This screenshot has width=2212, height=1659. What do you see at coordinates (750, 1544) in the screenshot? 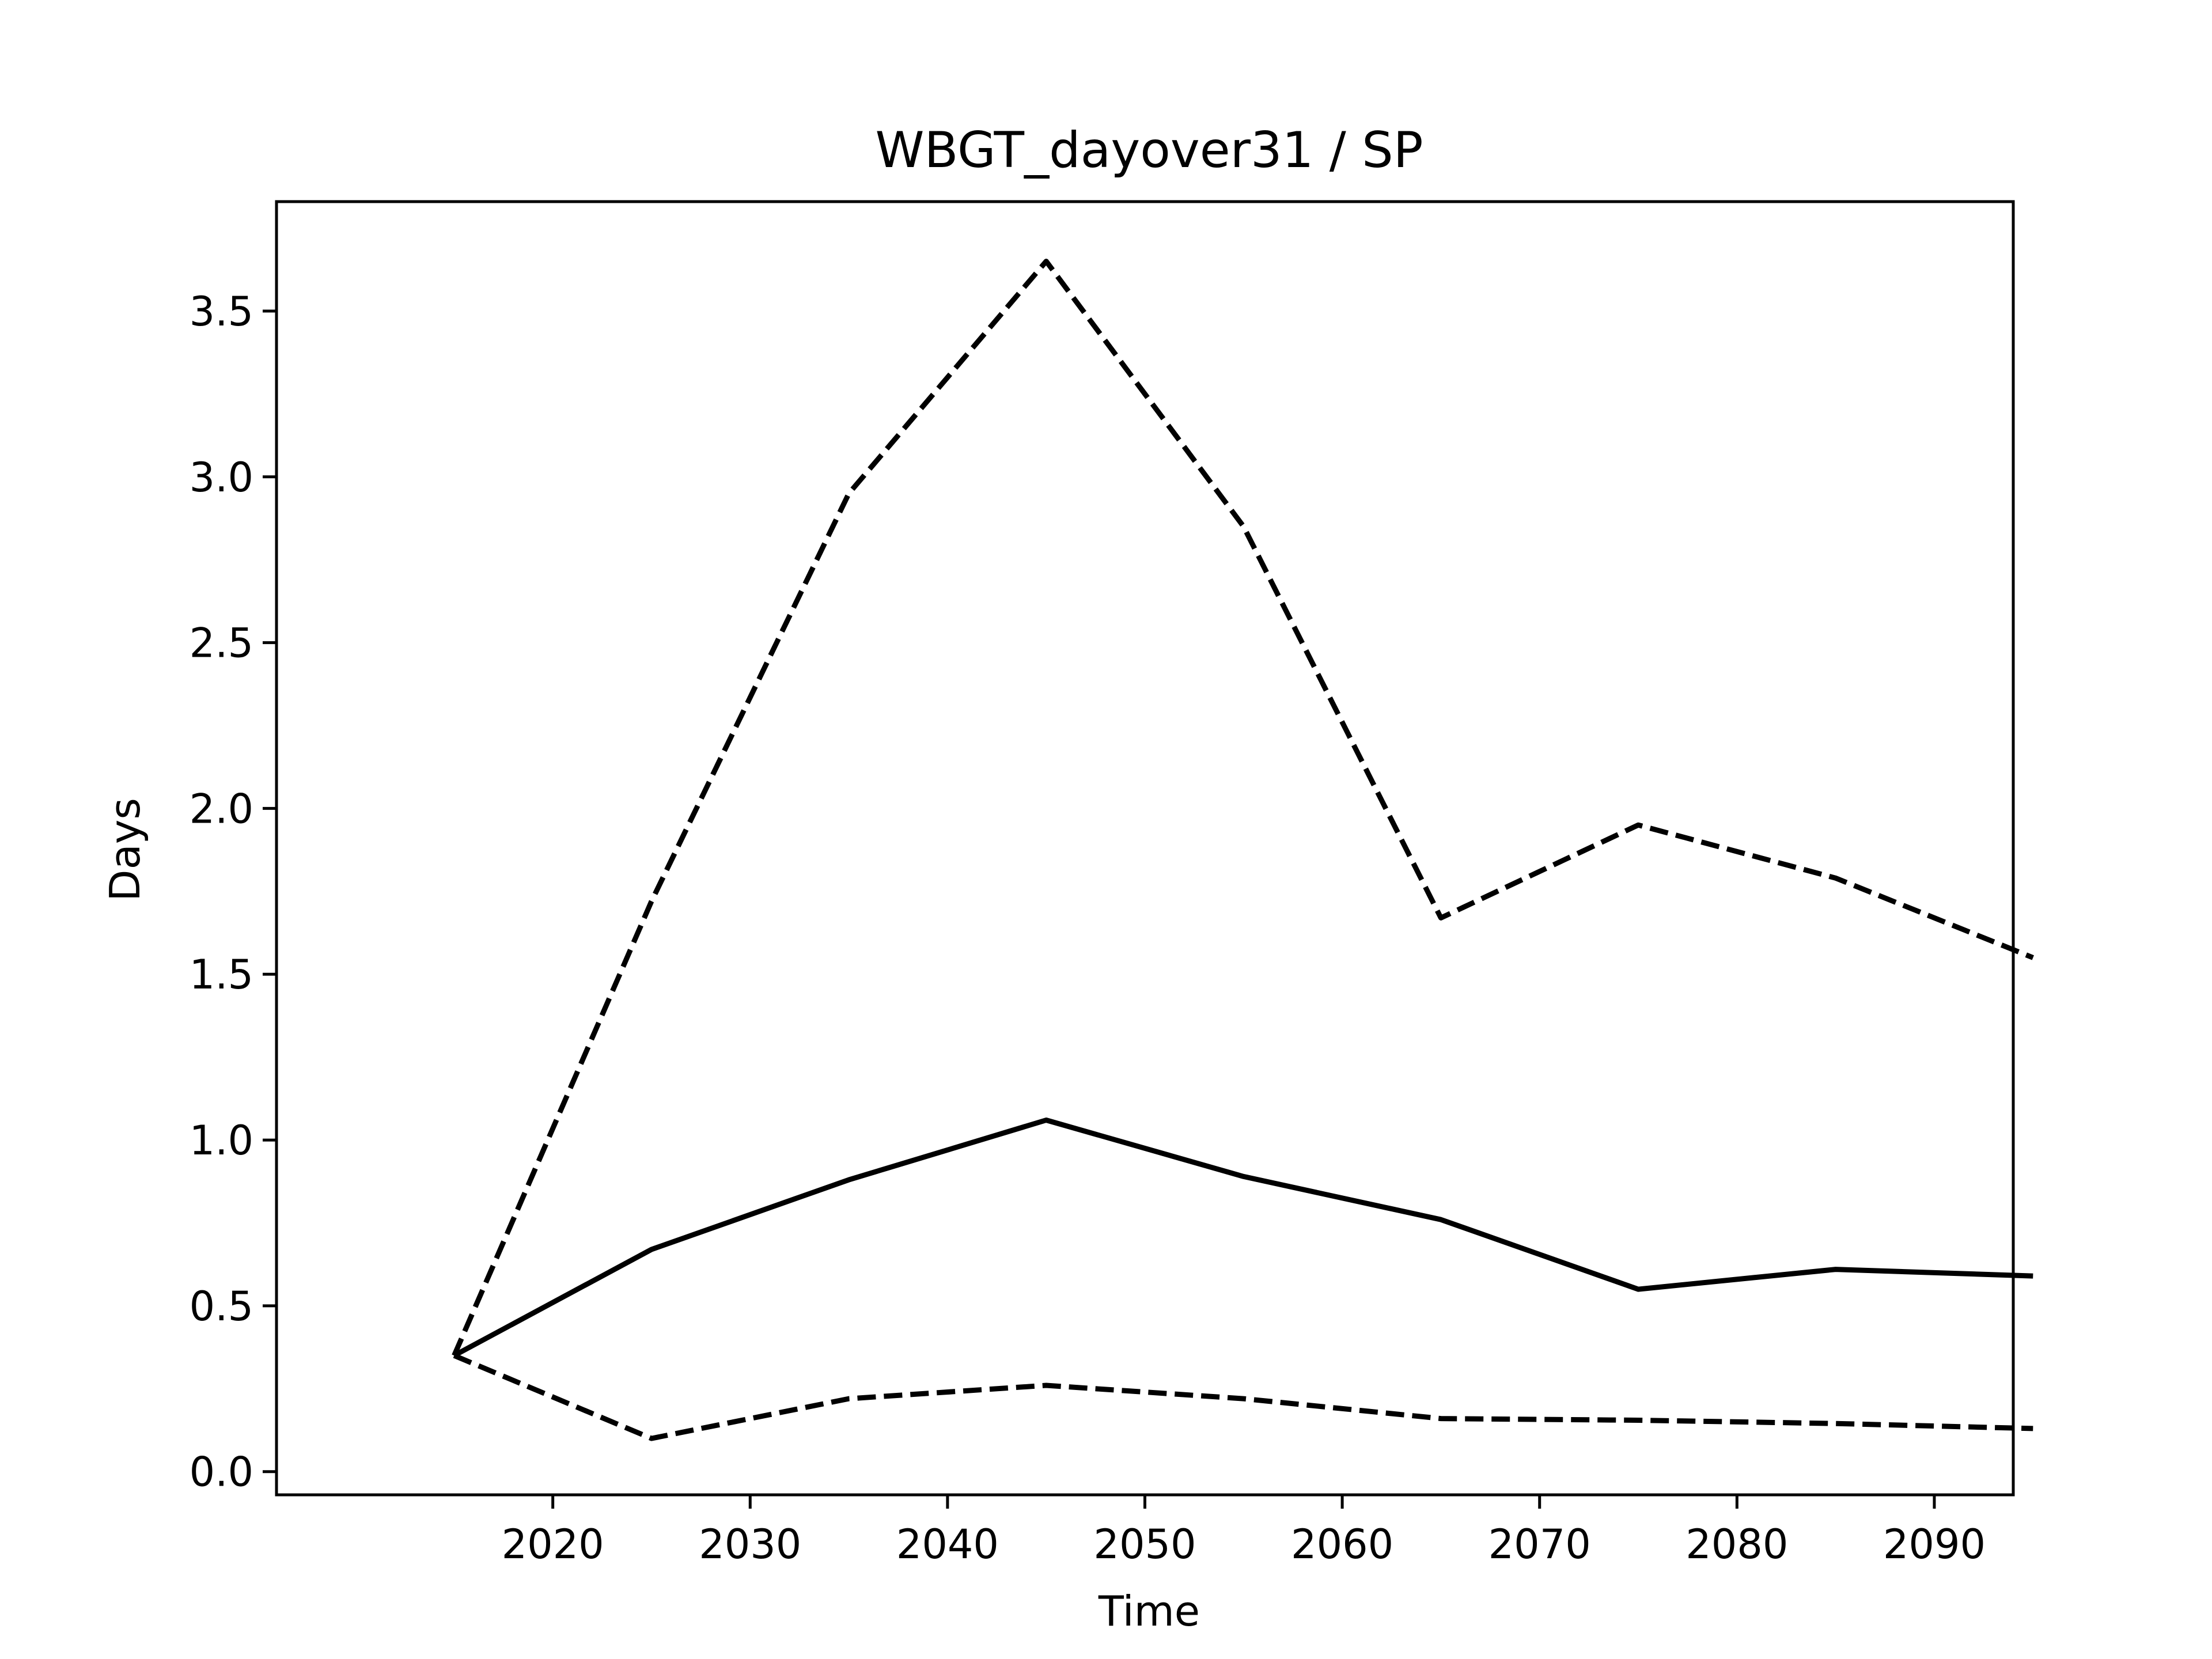
I see `x-tick-label: 2030` at bounding box center [750, 1544].